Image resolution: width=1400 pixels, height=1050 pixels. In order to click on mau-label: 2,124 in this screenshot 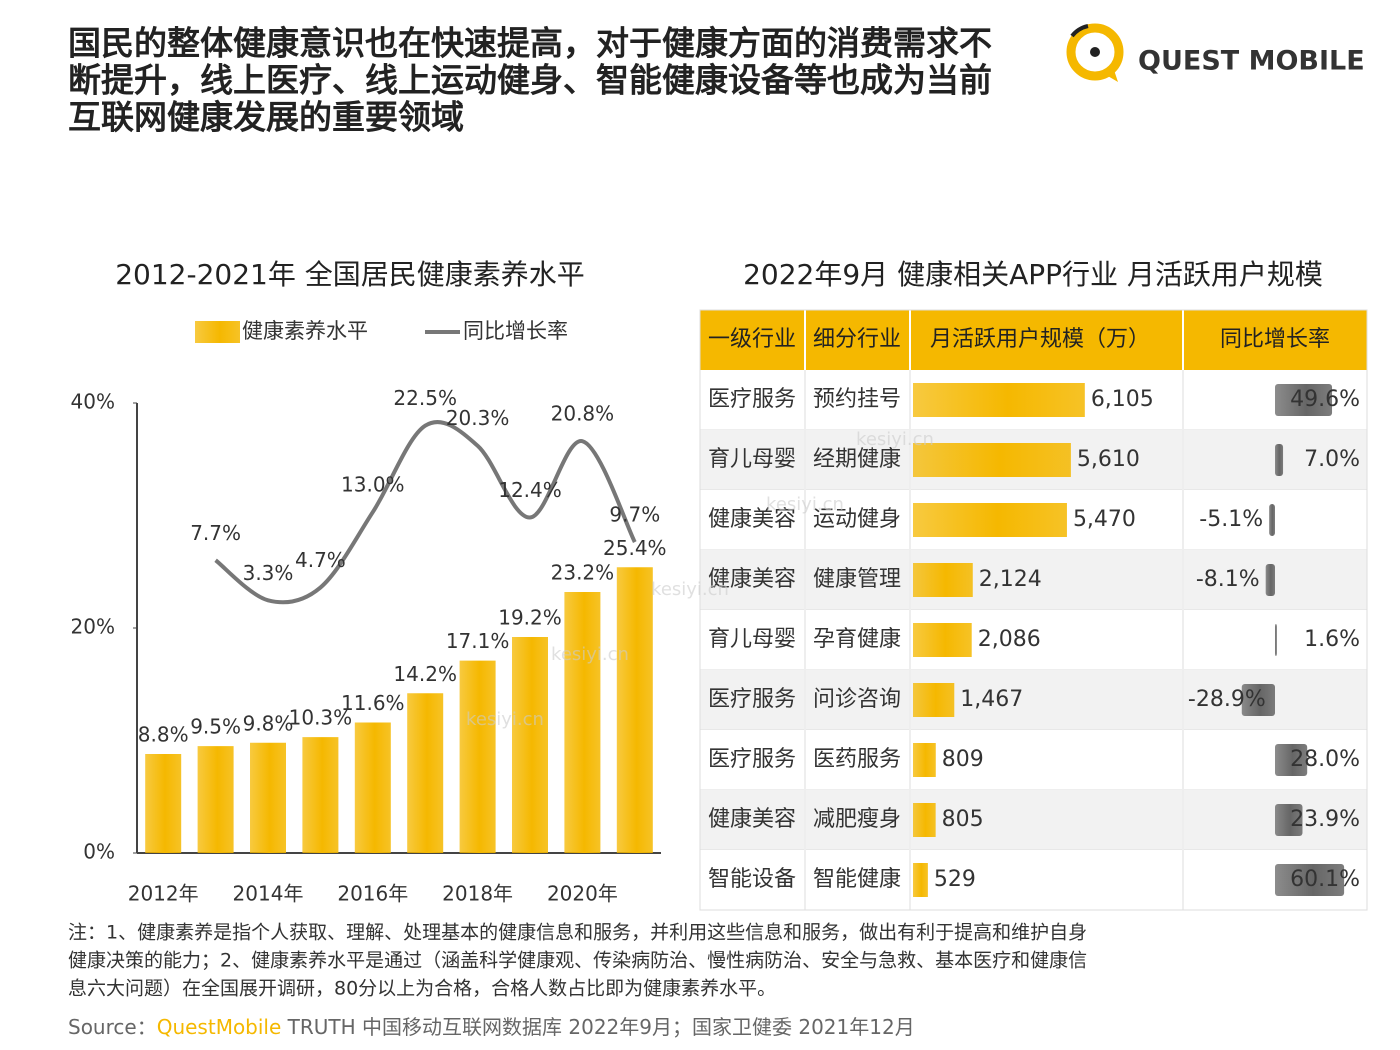, I will do `click(1010, 579)`.